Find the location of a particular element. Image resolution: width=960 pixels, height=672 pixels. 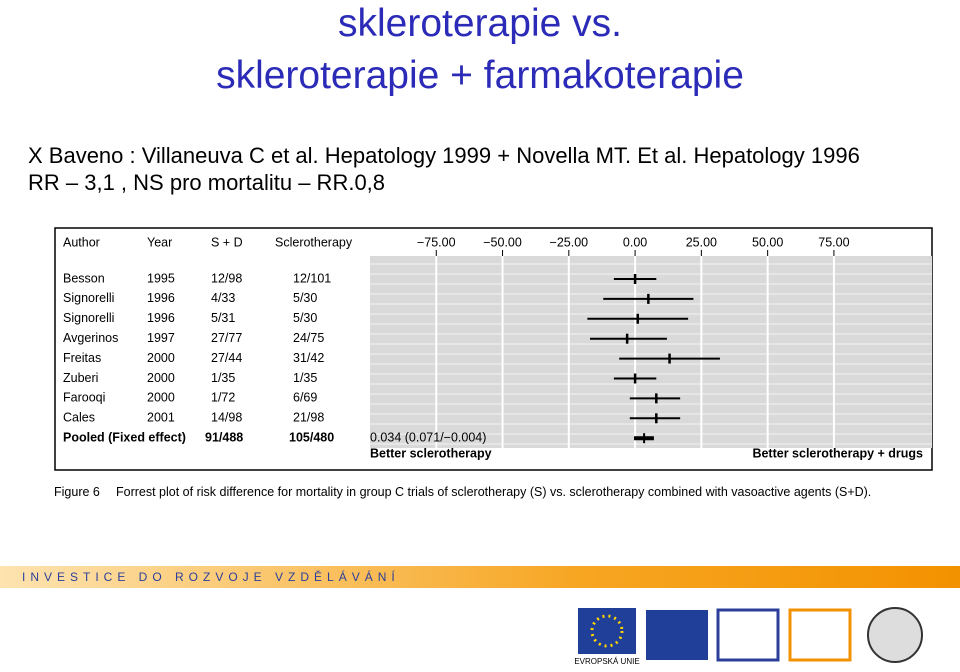

x-tick-label: −25.00 is located at coordinates (569, 242).